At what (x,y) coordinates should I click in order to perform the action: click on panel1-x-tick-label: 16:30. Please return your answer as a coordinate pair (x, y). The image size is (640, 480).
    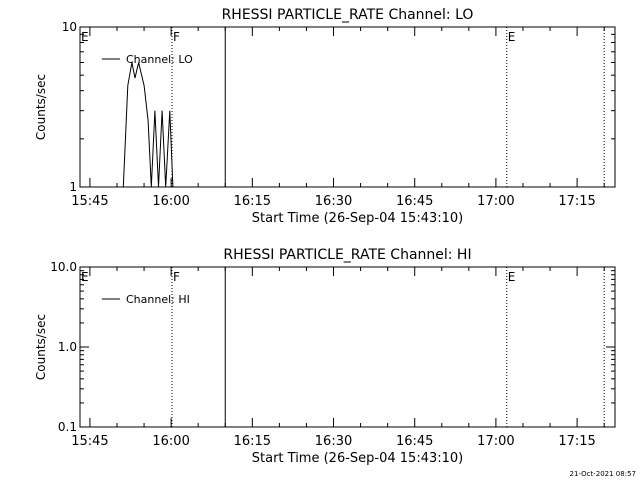
    Looking at the image, I should click on (333, 201).